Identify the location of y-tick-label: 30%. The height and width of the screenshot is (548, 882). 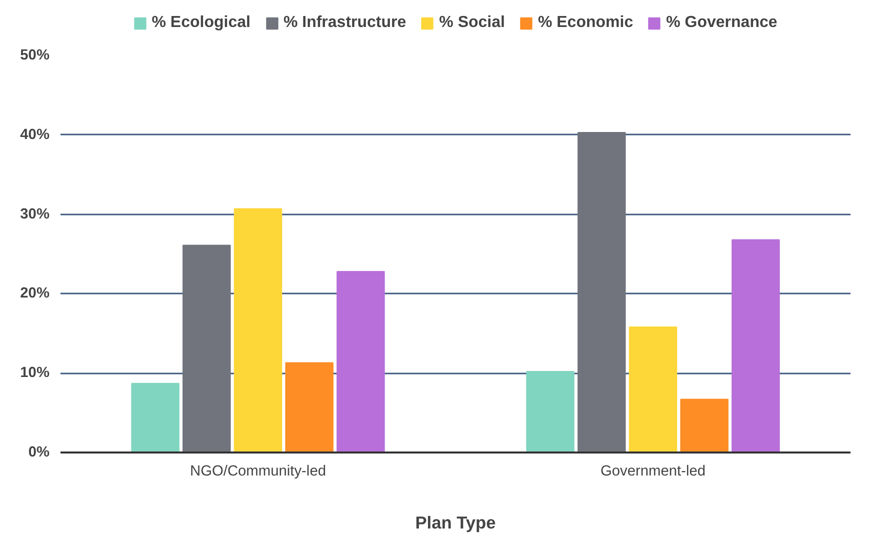
(35, 214).